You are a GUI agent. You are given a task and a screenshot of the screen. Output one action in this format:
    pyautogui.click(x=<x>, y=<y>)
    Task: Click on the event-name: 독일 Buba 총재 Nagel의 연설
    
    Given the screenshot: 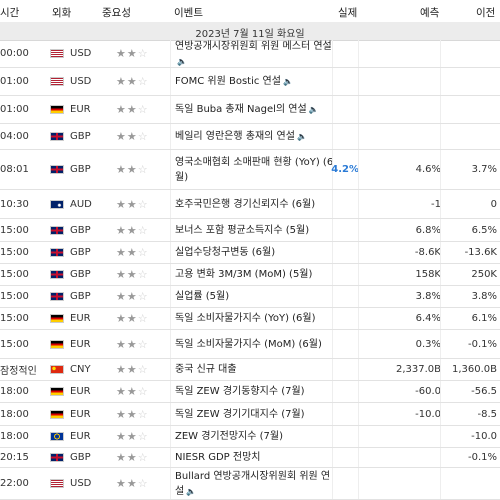 What is the action you would take?
    pyautogui.click(x=241, y=109)
    